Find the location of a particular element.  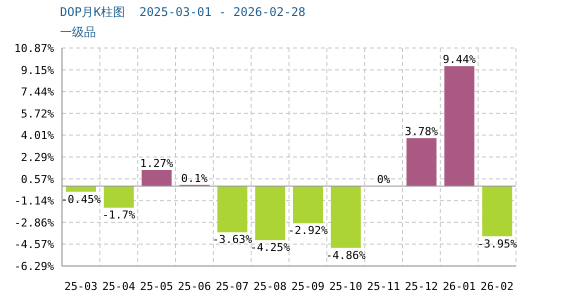

y-tick-label: 10.87% is located at coordinates (34, 48).